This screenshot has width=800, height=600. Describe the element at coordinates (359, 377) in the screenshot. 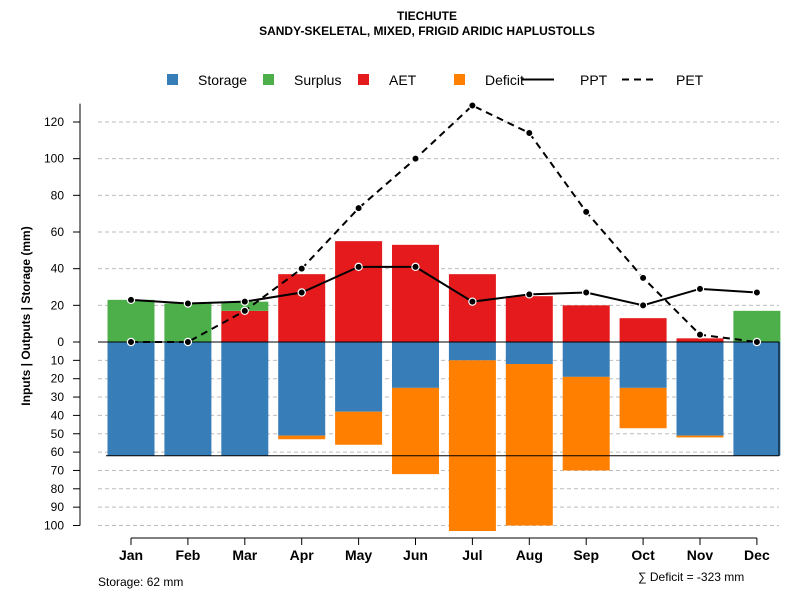

I see `storage-bar-may` at that location.